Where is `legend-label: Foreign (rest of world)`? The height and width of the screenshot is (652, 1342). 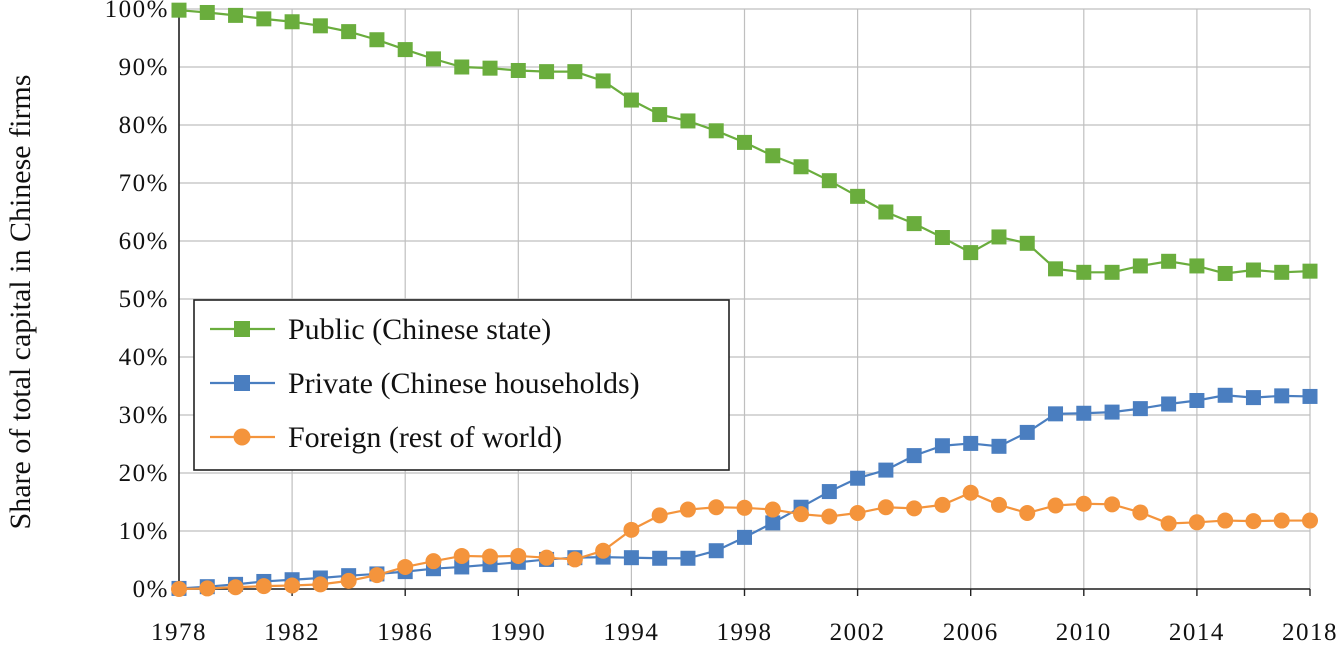 legend-label: Foreign (rest of world) is located at coordinates (425, 437).